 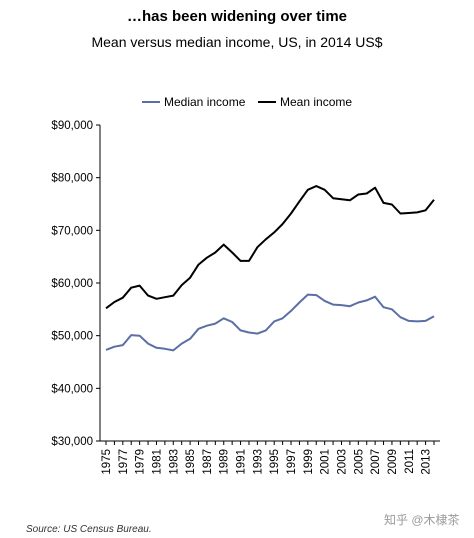 What do you see at coordinates (72, 337) in the screenshot?
I see `y-tick-label: $50,000` at bounding box center [72, 337].